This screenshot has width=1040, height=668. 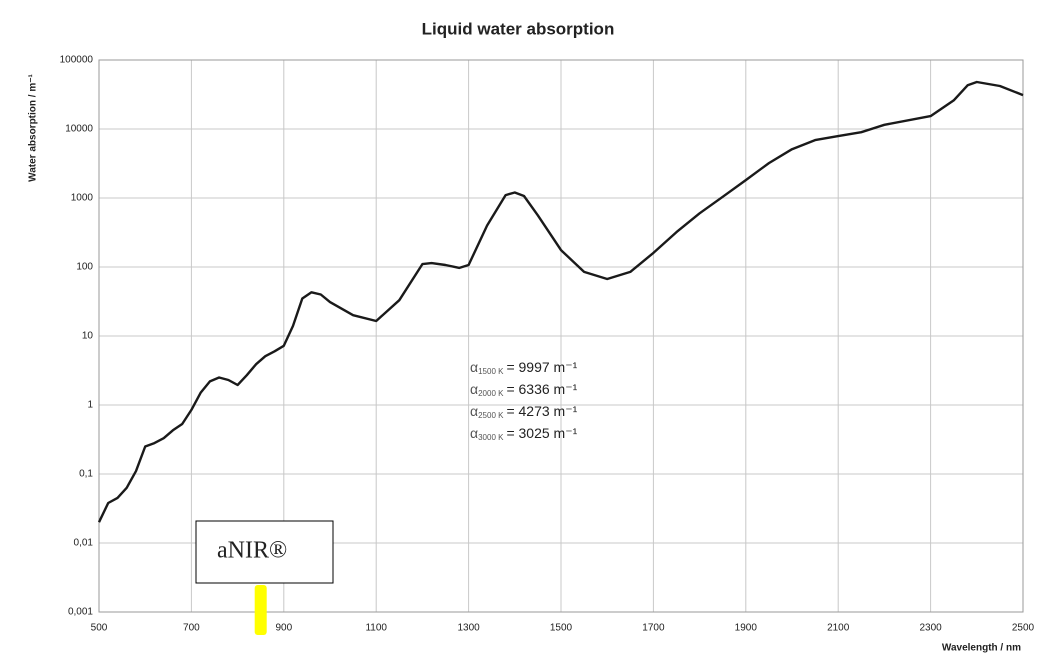 What do you see at coordinates (80, 612) in the screenshot?
I see `y-tick-label: 0,001` at bounding box center [80, 612].